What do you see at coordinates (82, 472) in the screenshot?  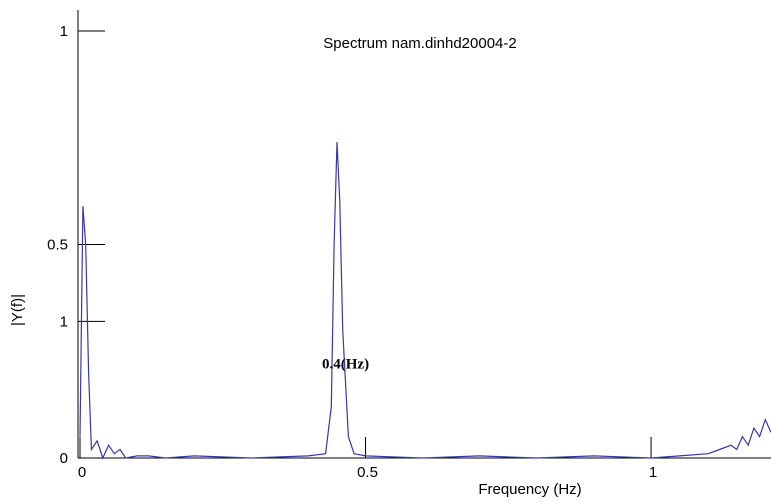 I see `x-tick-label: 0` at bounding box center [82, 472].